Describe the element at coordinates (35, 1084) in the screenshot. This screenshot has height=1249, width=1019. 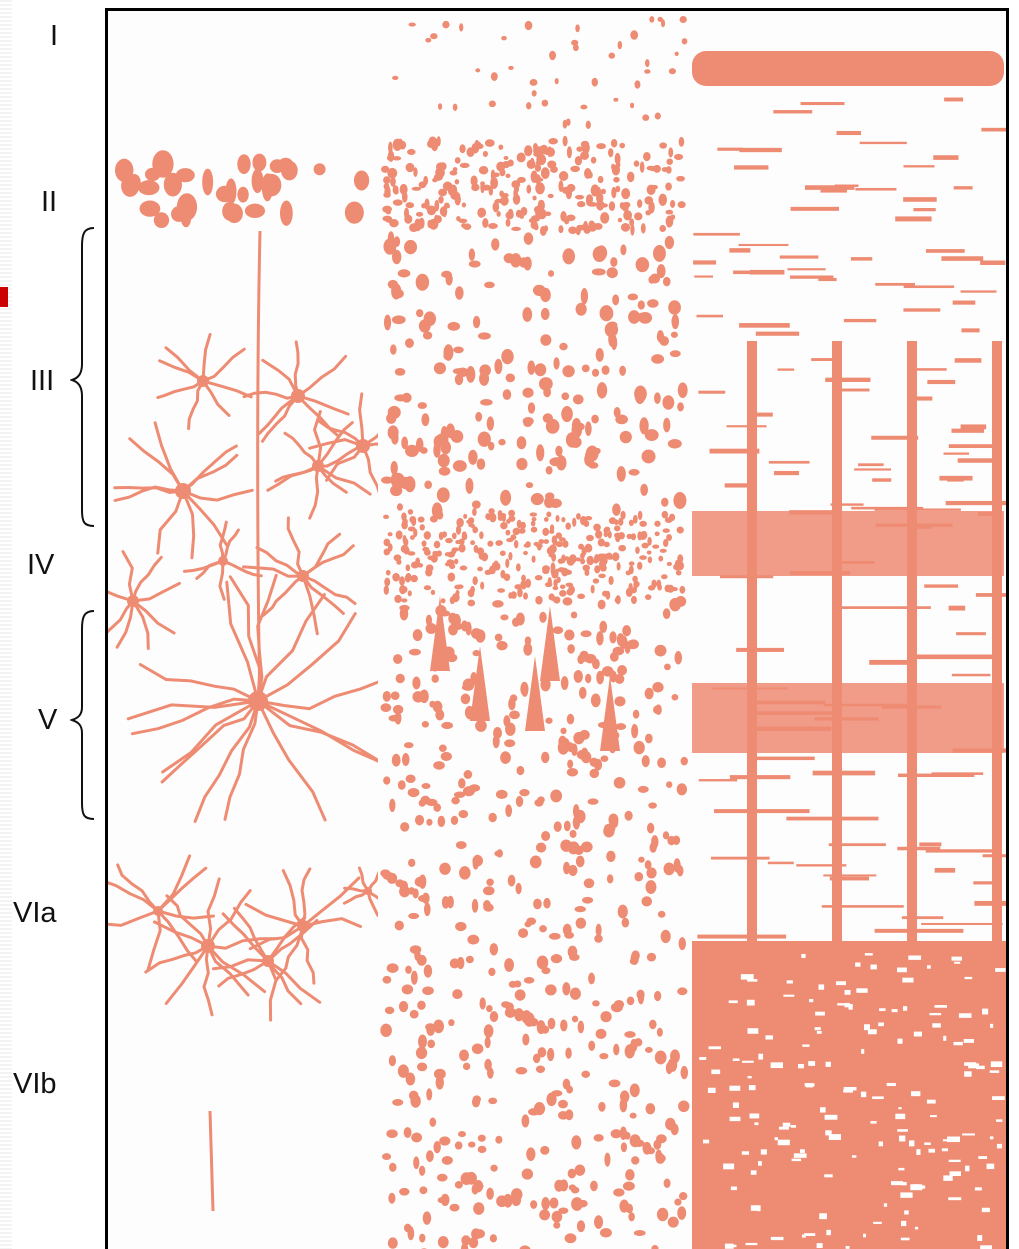
I see `layer-label-vib: VIb` at that location.